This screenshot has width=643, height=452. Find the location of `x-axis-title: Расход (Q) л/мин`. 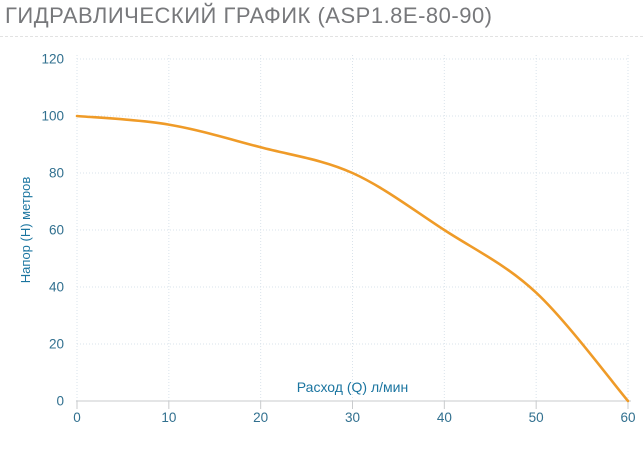

x-axis-title: Расход (Q) л/мин is located at coordinates (352, 387).